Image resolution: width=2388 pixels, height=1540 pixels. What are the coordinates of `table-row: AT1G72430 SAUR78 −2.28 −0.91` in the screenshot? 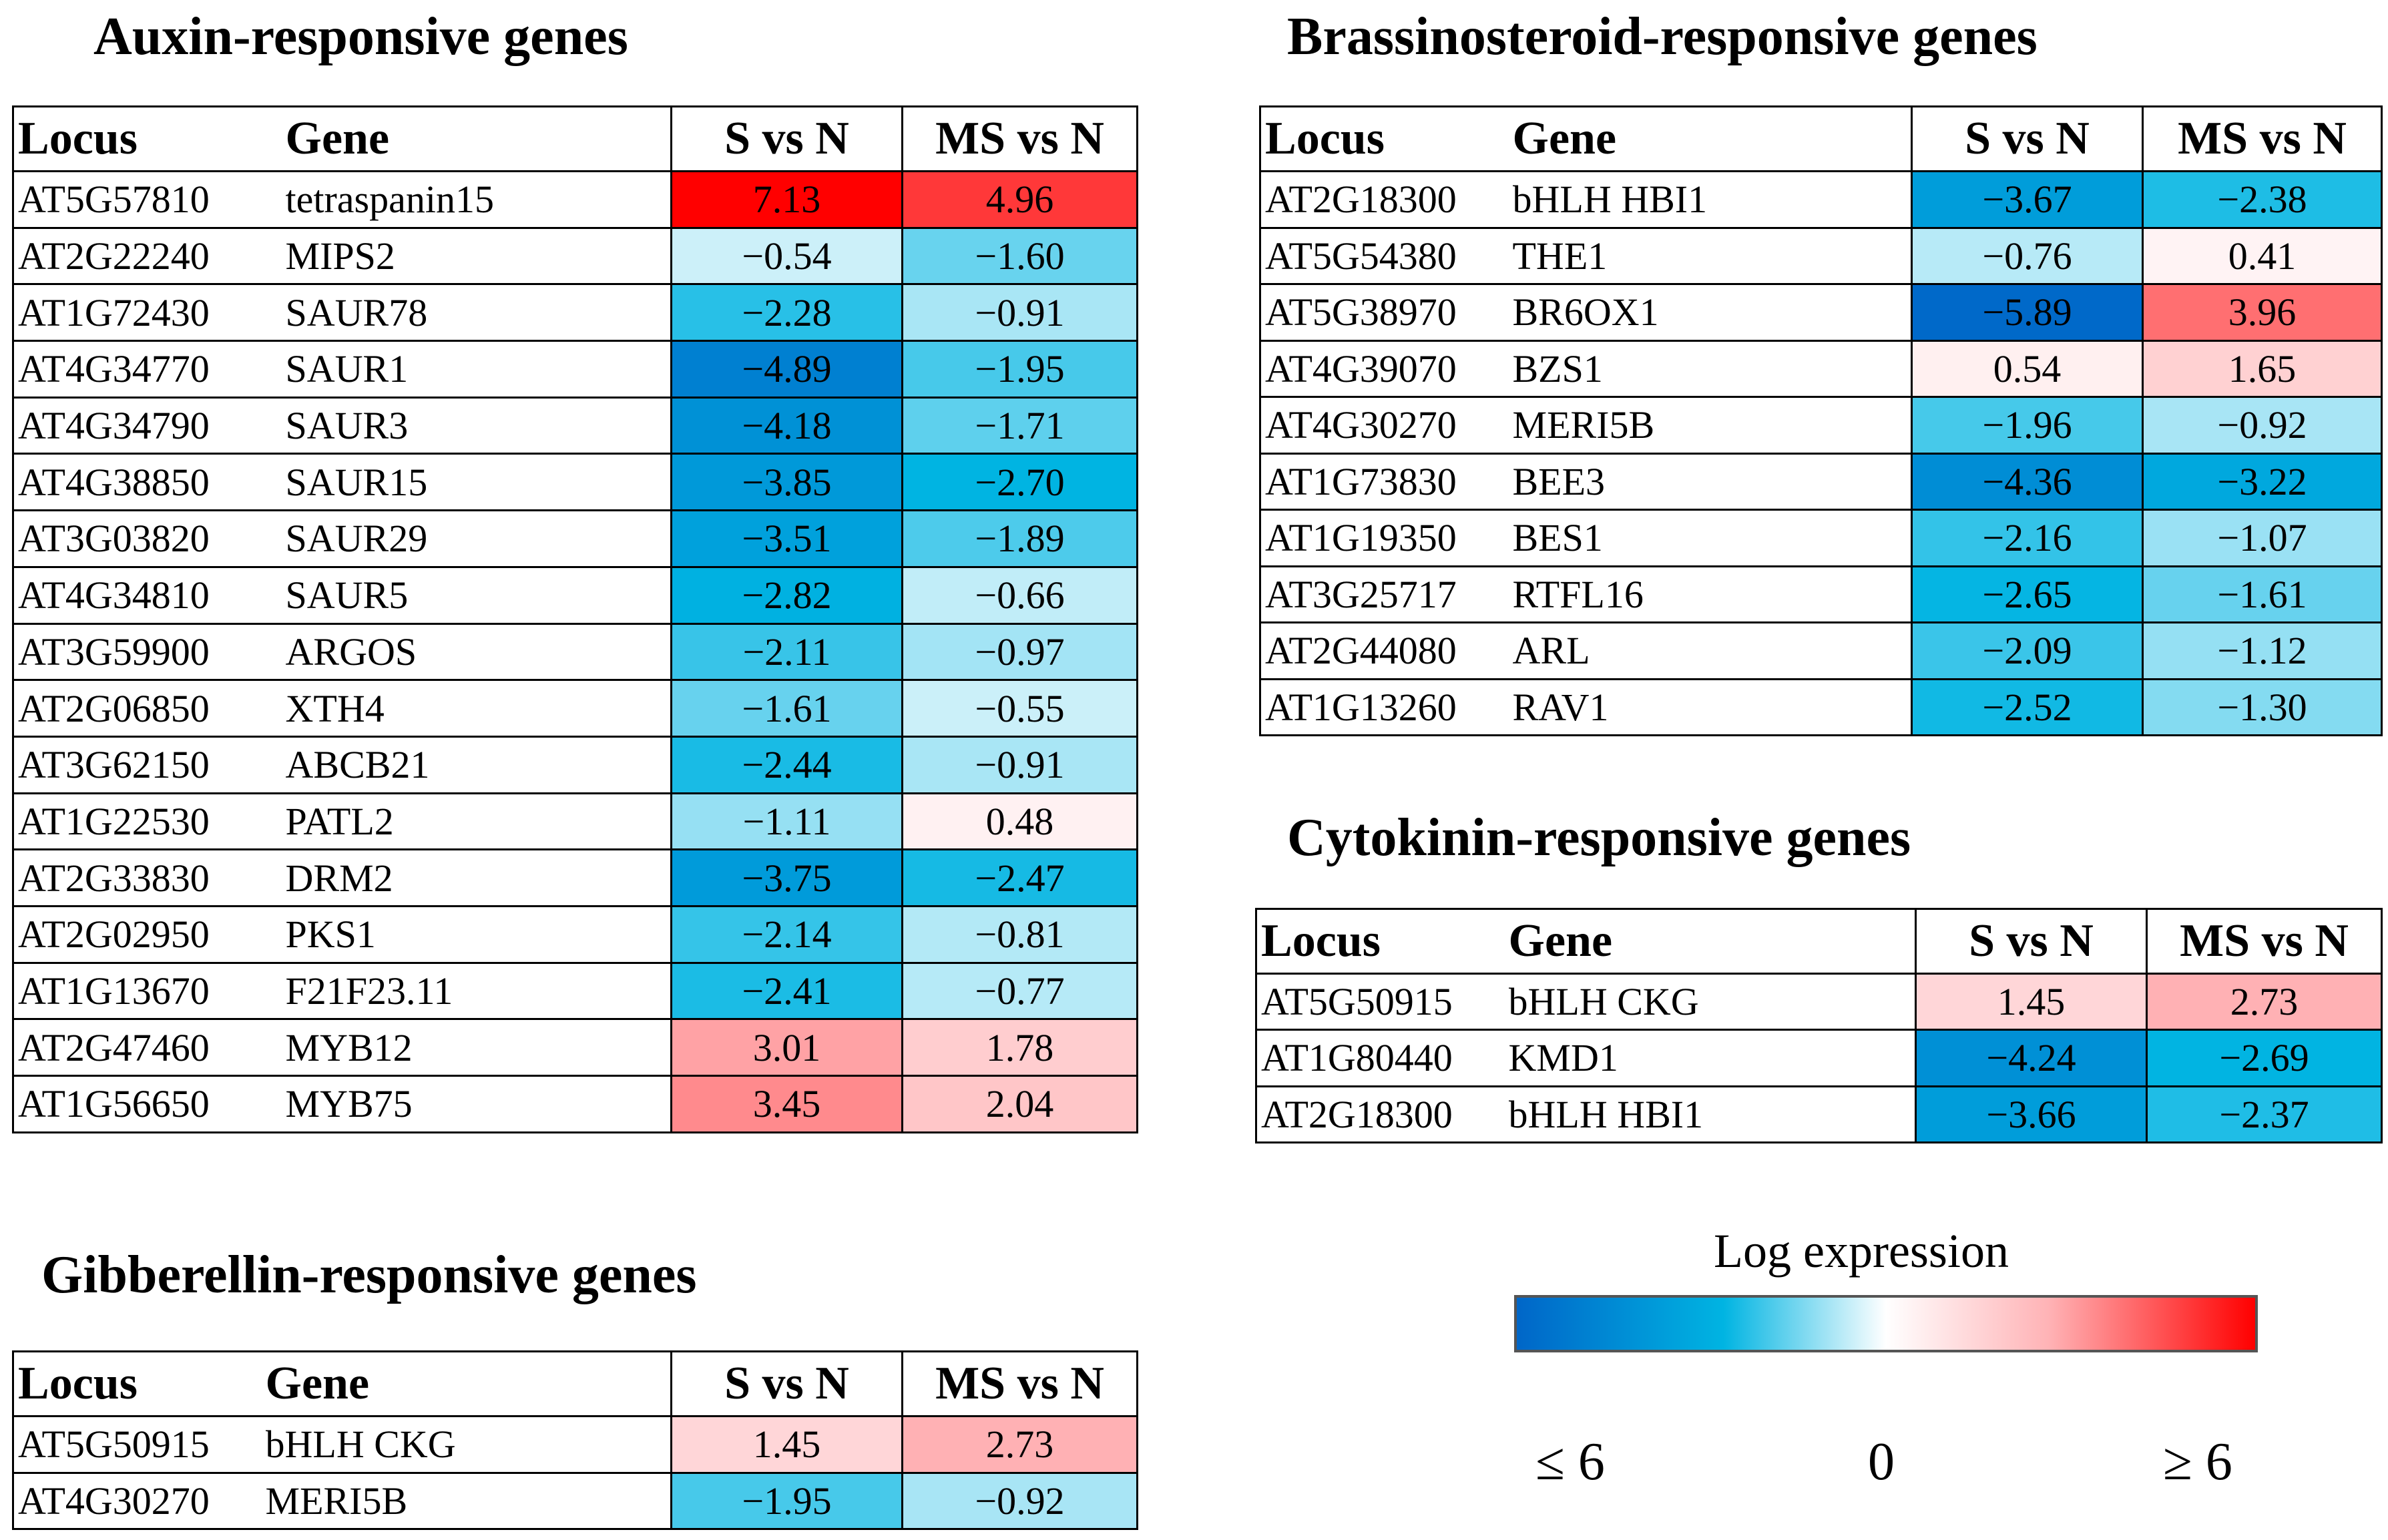 It's located at (575, 312).